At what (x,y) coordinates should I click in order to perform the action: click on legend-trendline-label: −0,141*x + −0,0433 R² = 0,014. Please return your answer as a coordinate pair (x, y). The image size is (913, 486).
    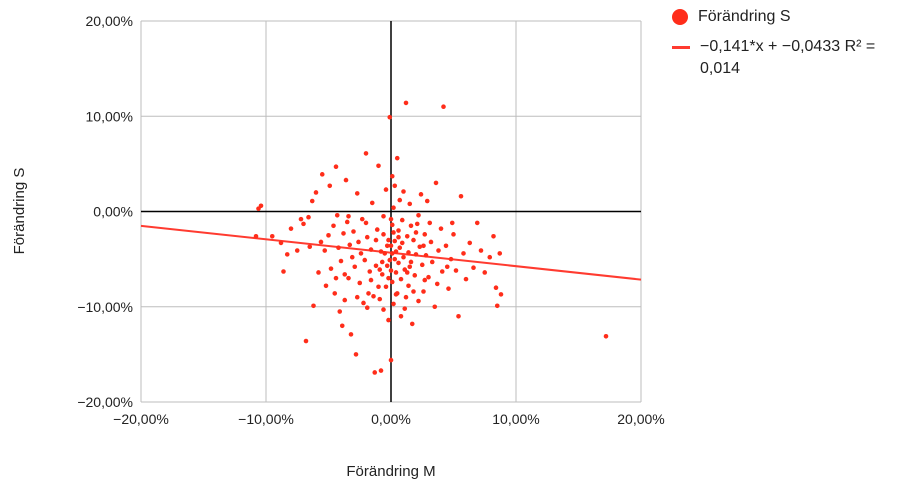
    Looking at the image, I should click on (788, 57).